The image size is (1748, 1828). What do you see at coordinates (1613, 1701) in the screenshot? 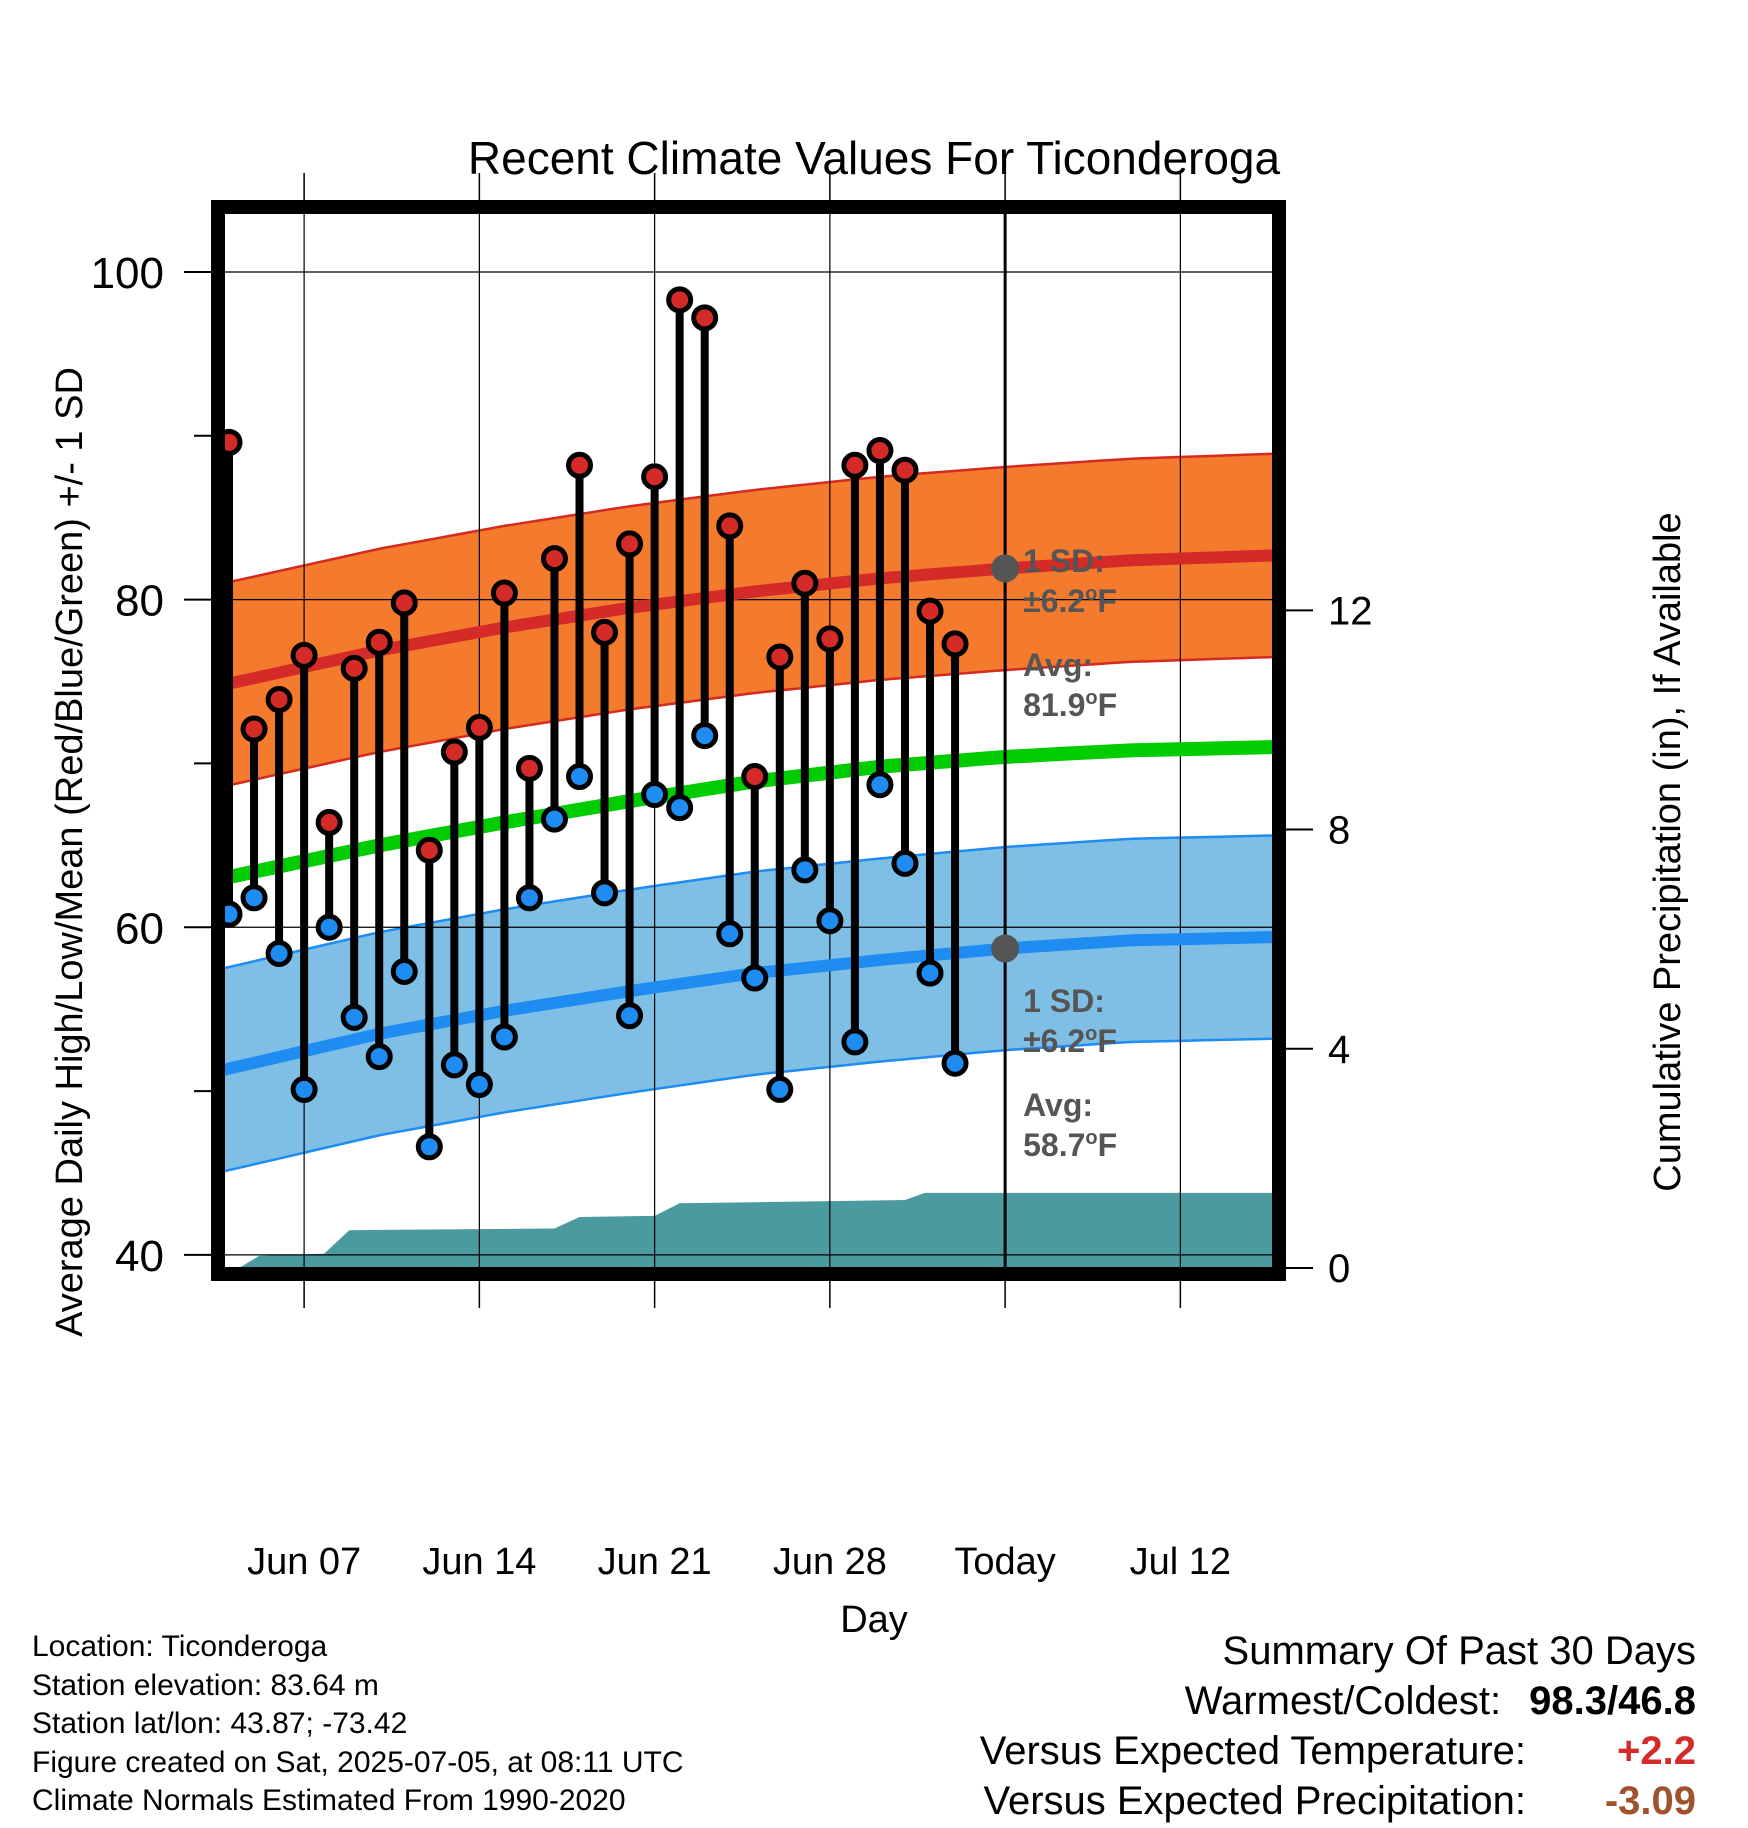
I see `warmest-slash: /` at bounding box center [1613, 1701].